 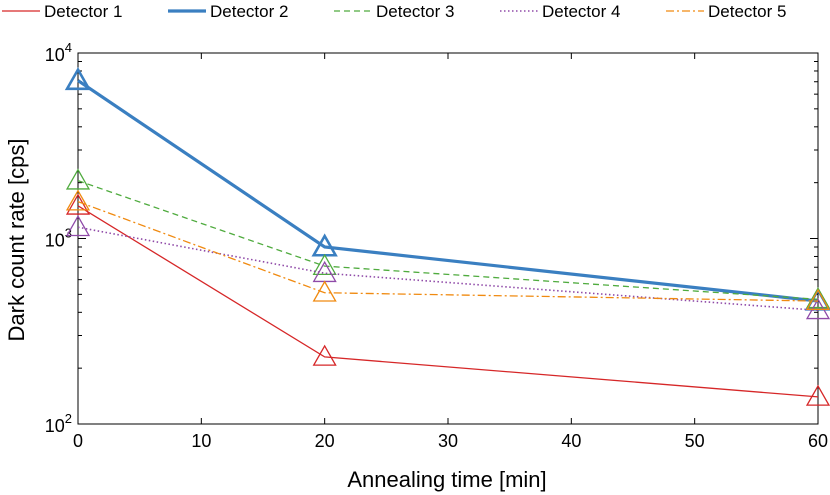 I want to click on x-tick-label: 40, so click(x=571, y=441).